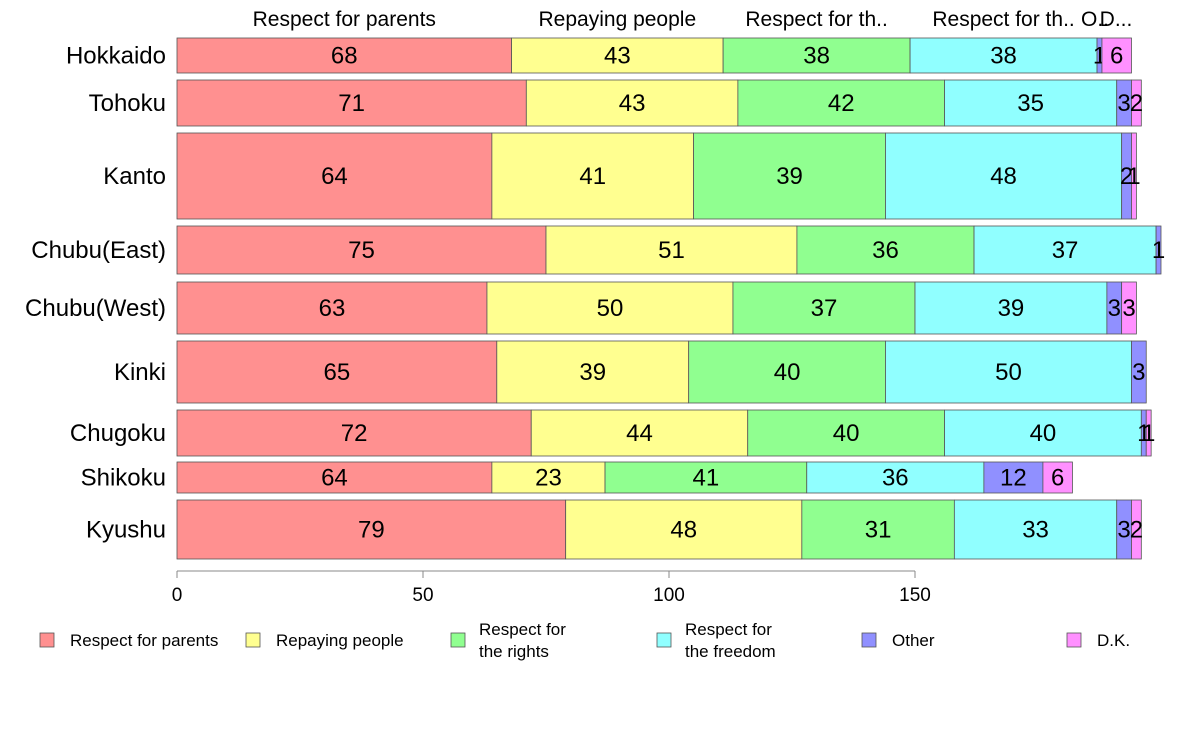 This screenshot has width=1188, height=736. Describe the element at coordinates (514, 651) in the screenshot. I see `legend-label: the rights` at that location.